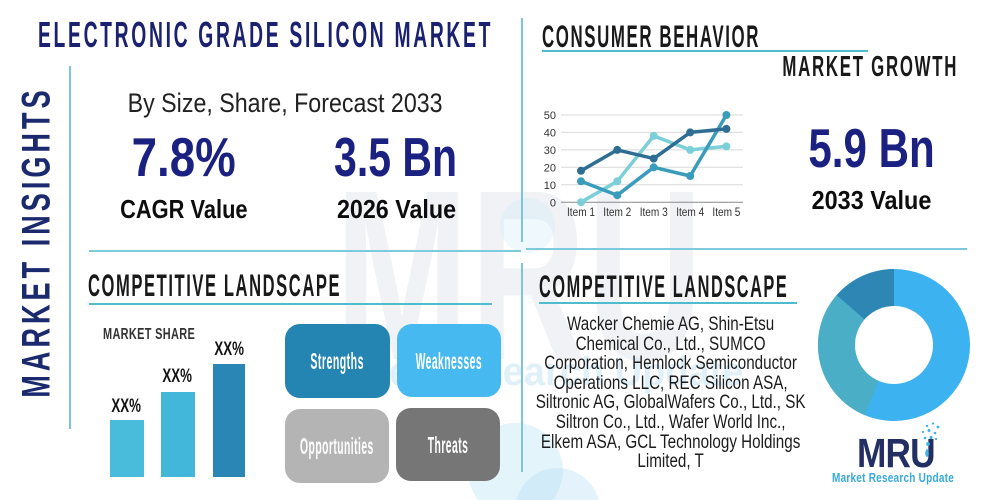 The width and height of the screenshot is (1000, 500). What do you see at coordinates (550, 186) in the screenshot?
I see `svg-text: 10` at bounding box center [550, 186].